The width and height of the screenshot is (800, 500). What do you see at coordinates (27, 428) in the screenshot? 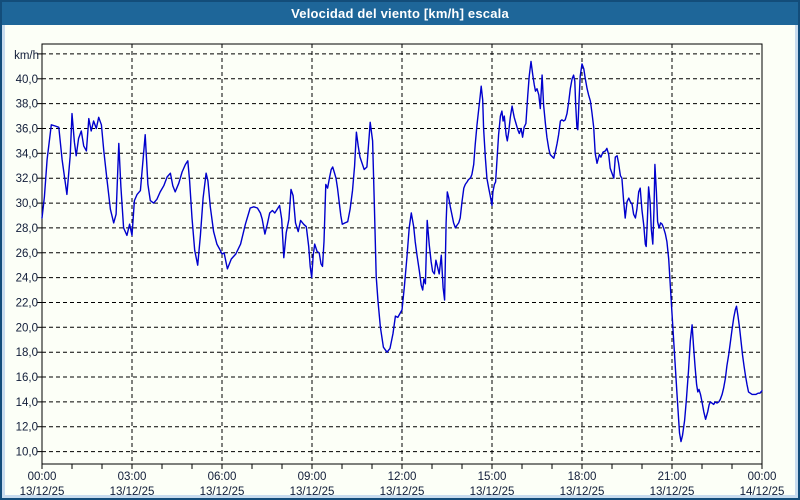
I see `y-tick-label: 12,0` at bounding box center [27, 428].